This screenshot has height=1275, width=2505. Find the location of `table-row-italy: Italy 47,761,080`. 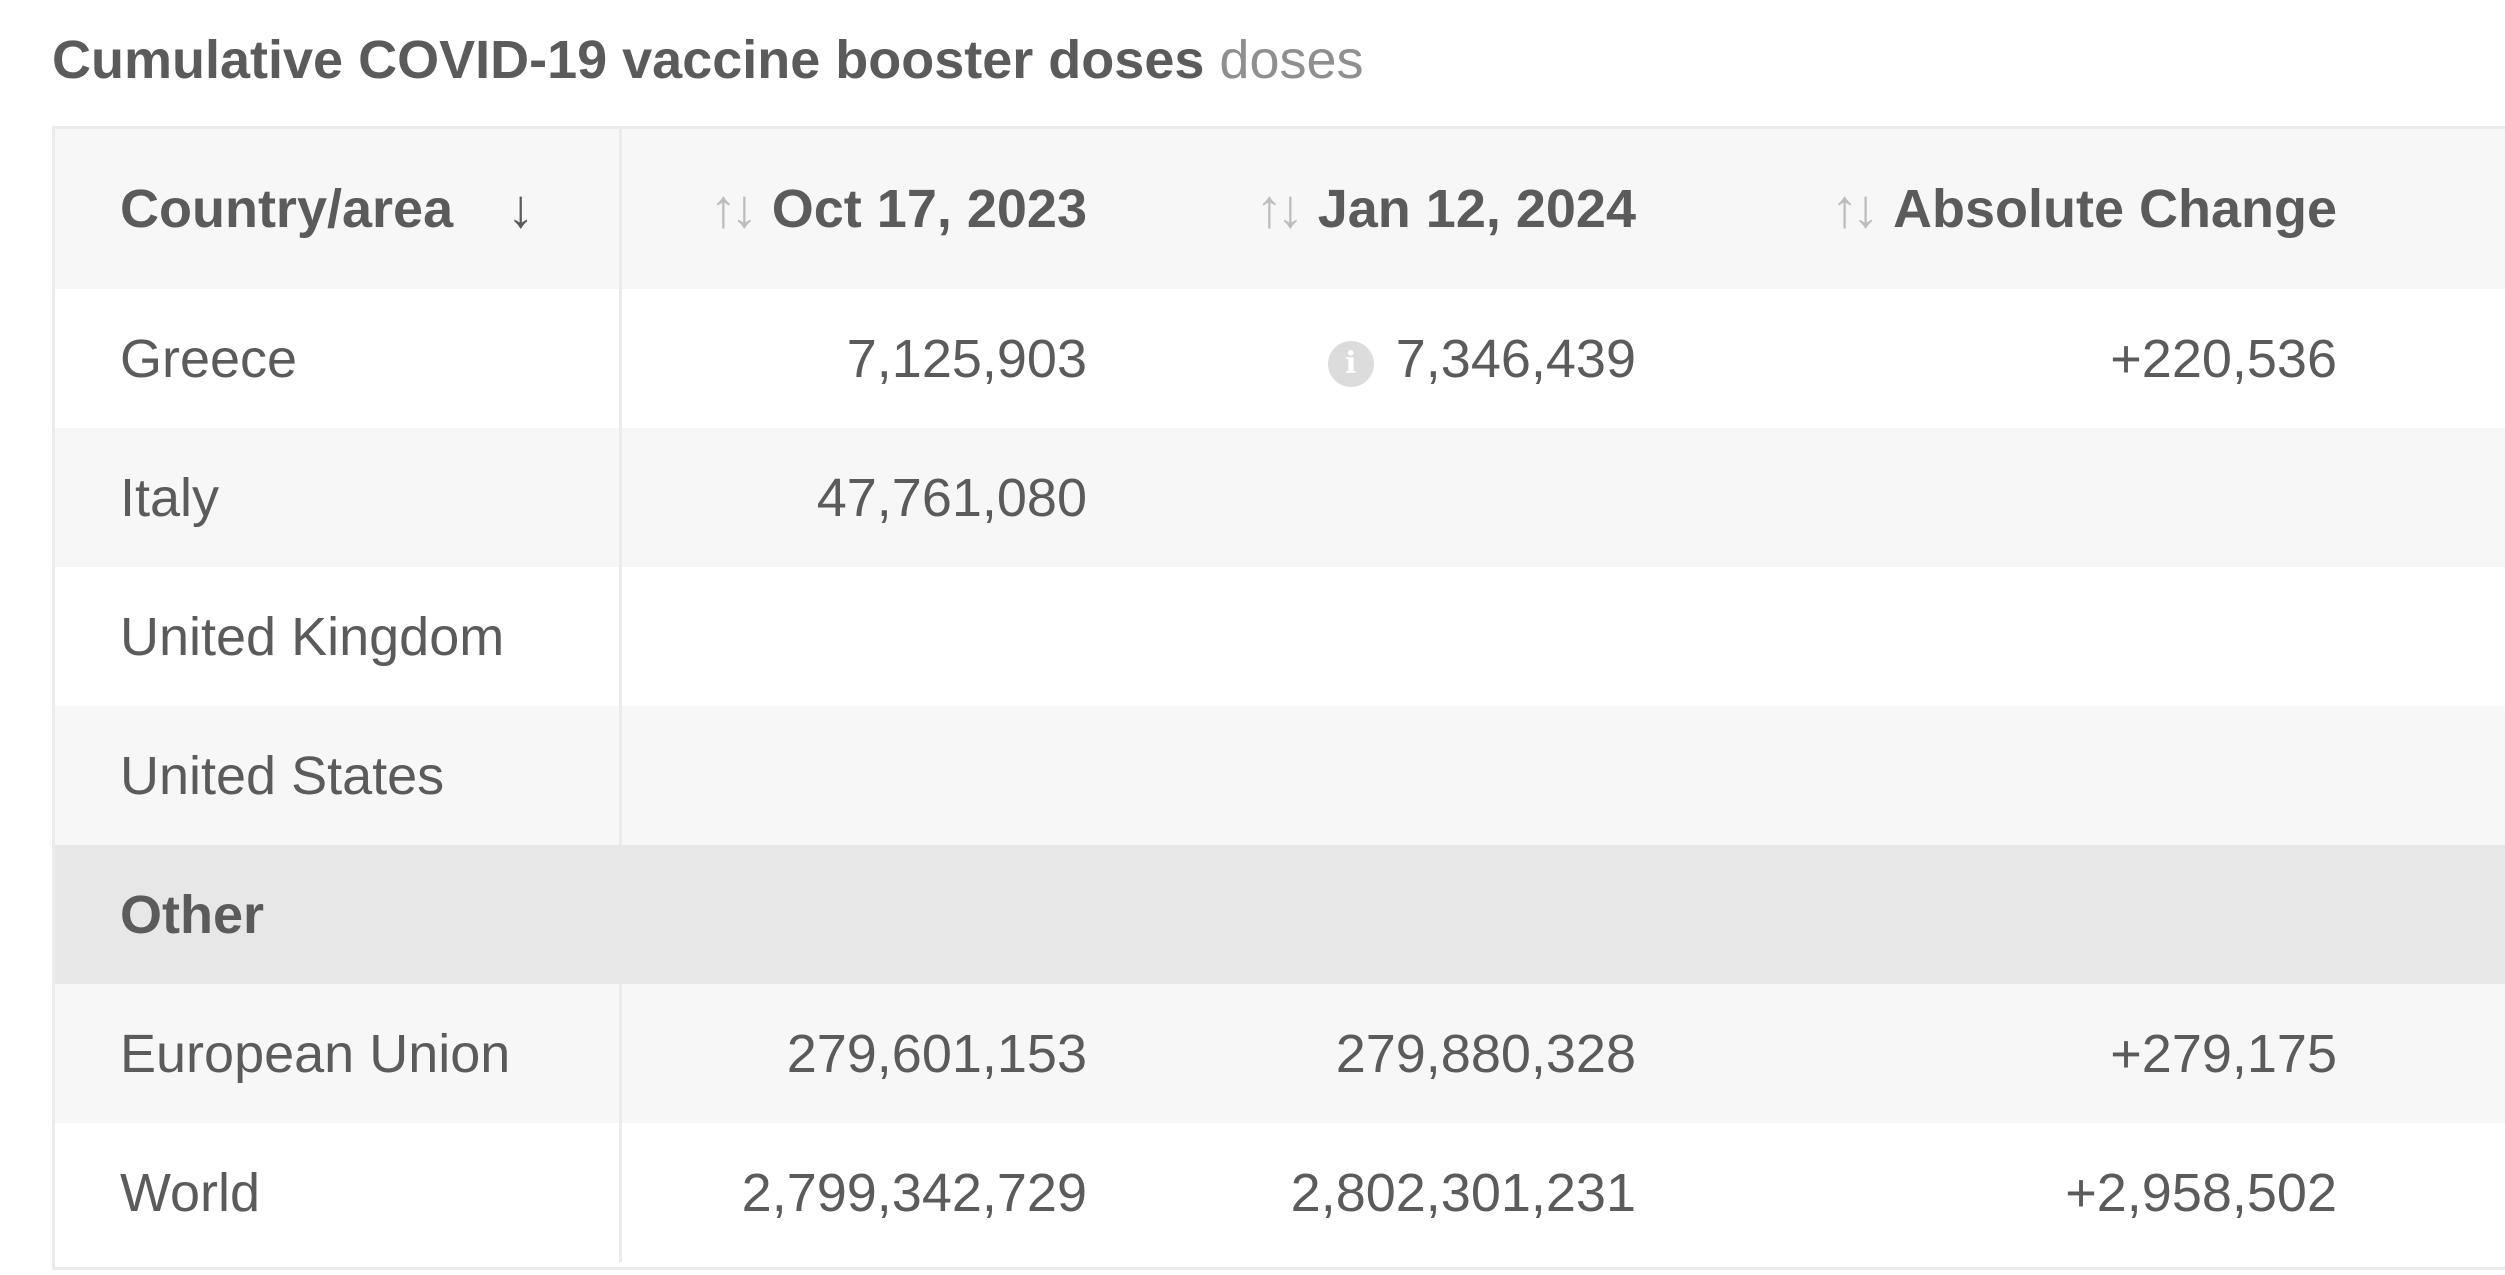

table-row-italy: Italy 47,761,080 is located at coordinates (1280, 497).